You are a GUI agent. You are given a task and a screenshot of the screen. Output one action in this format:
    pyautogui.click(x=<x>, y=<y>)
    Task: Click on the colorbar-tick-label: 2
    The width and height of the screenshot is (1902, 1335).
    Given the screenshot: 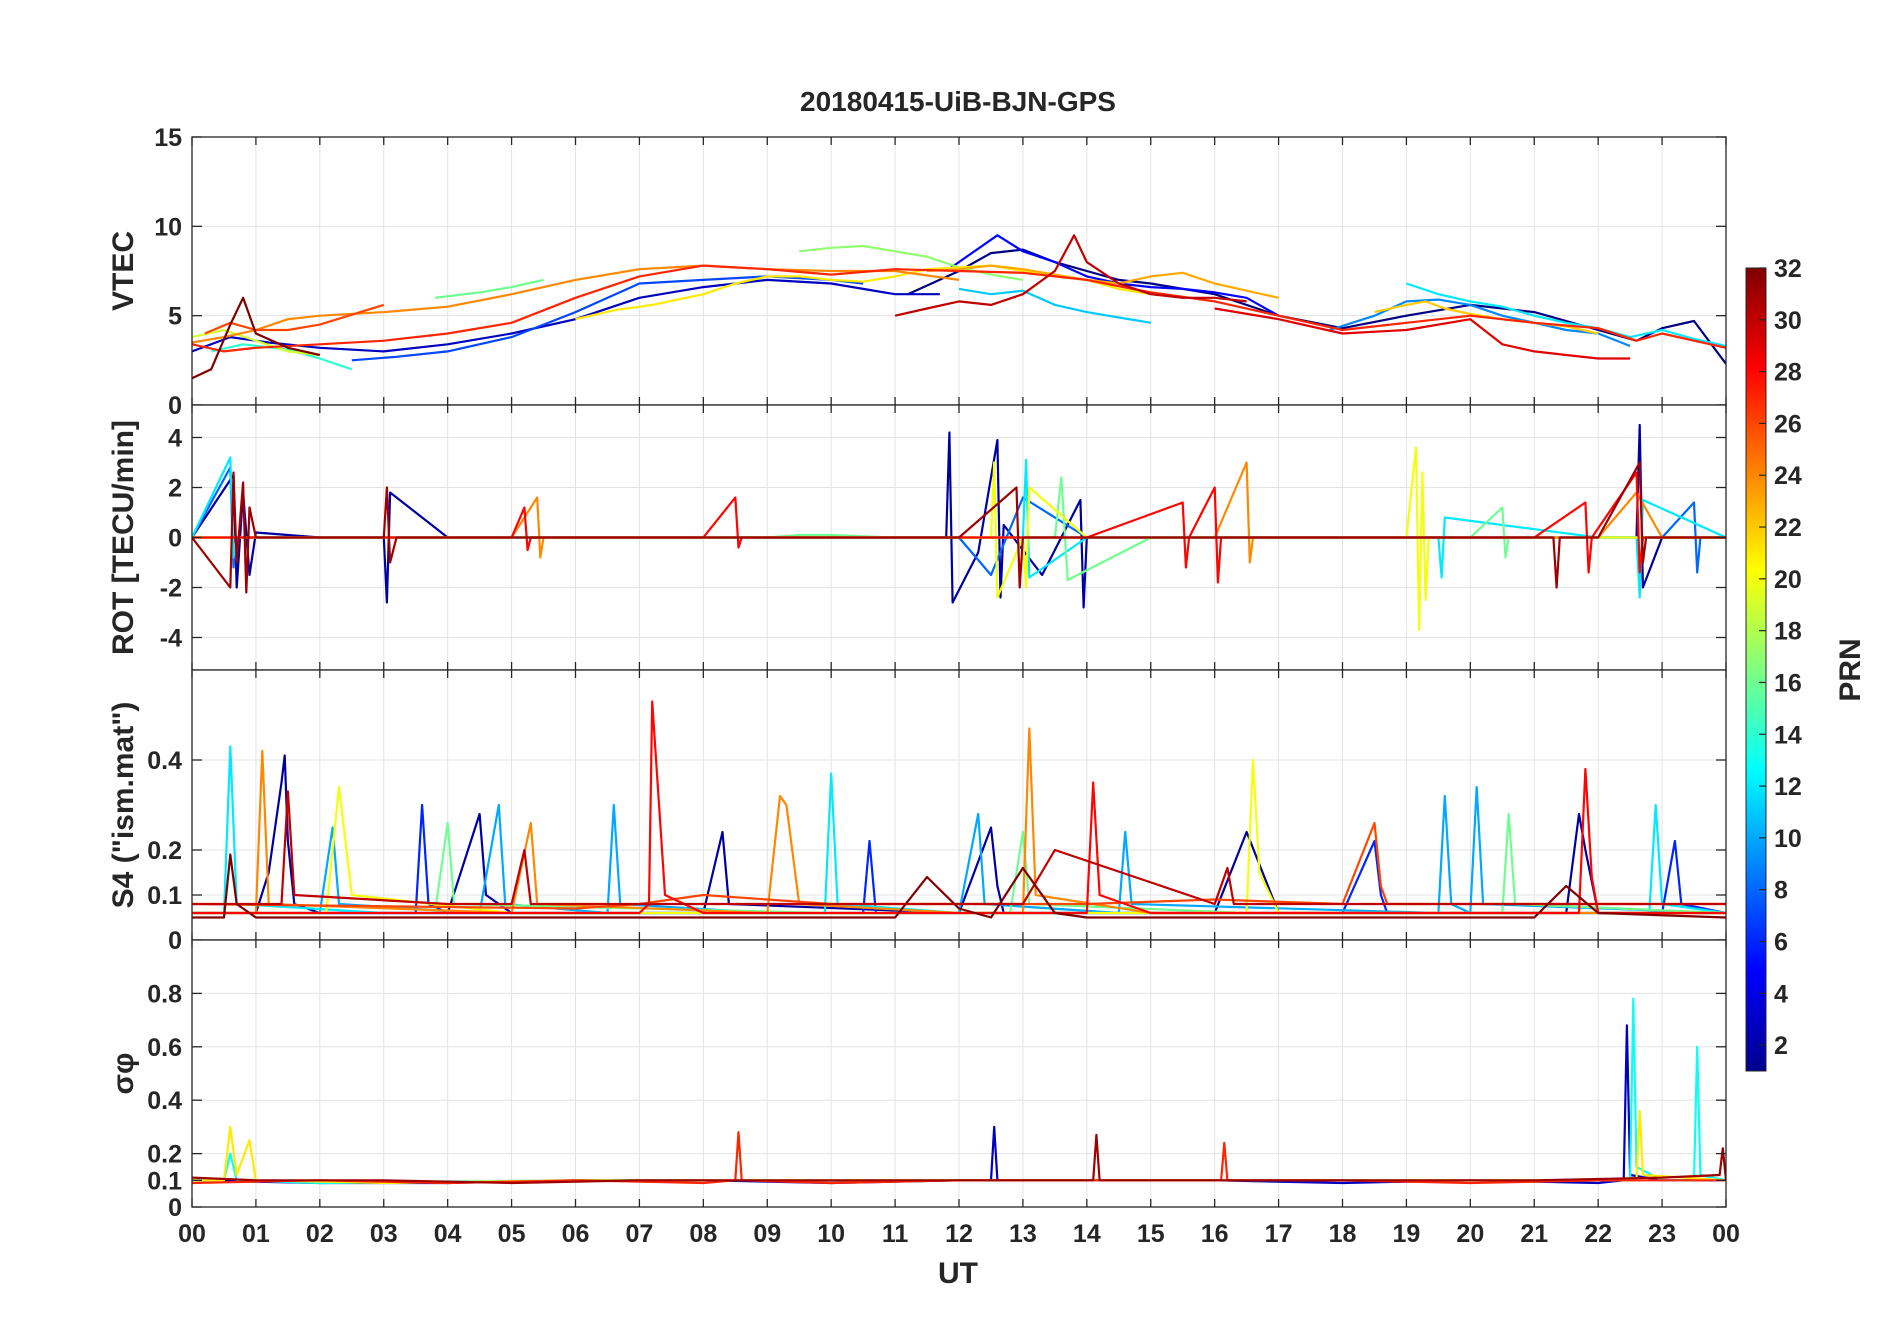 What is the action you would take?
    pyautogui.click(x=1781, y=1046)
    